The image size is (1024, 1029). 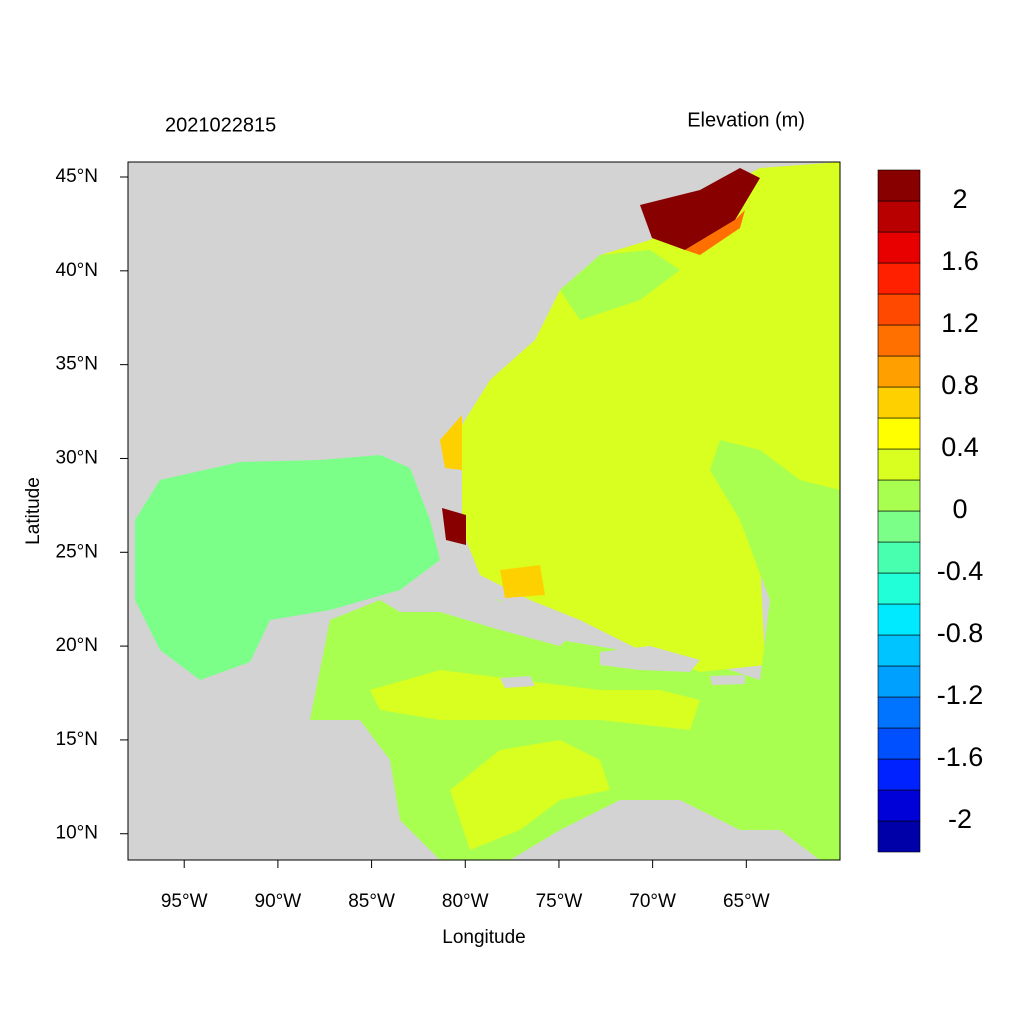 What do you see at coordinates (775, 650) in the screenshot?
I see `east-atlantic` at bounding box center [775, 650].